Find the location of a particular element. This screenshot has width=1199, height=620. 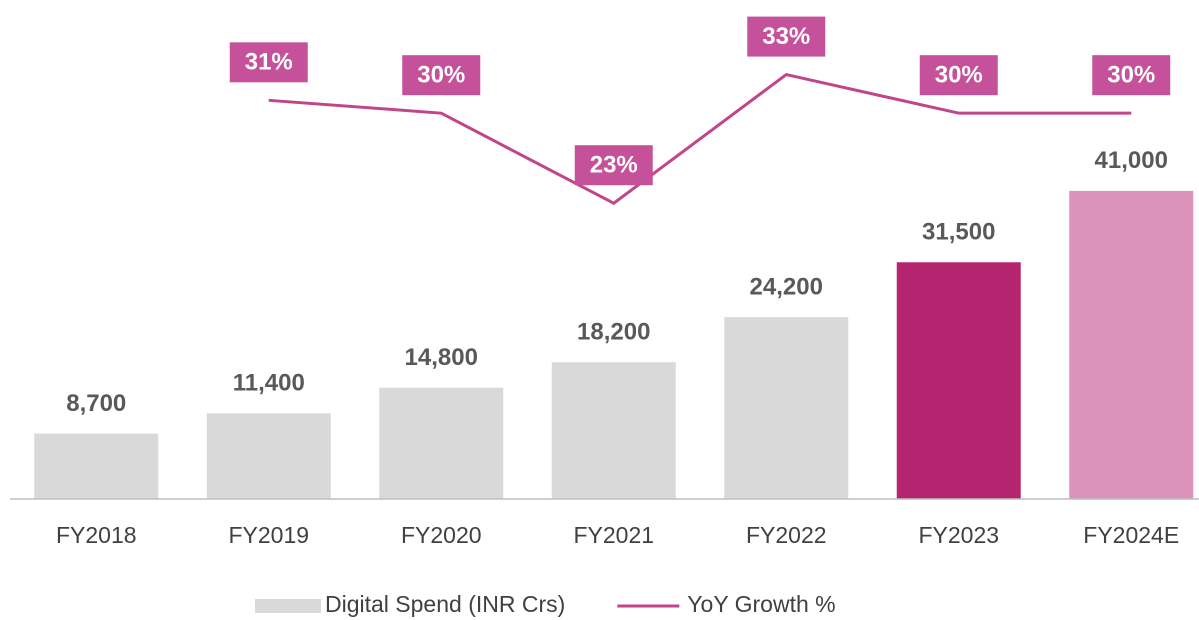

line-value-label: 23% is located at coordinates (614, 165).